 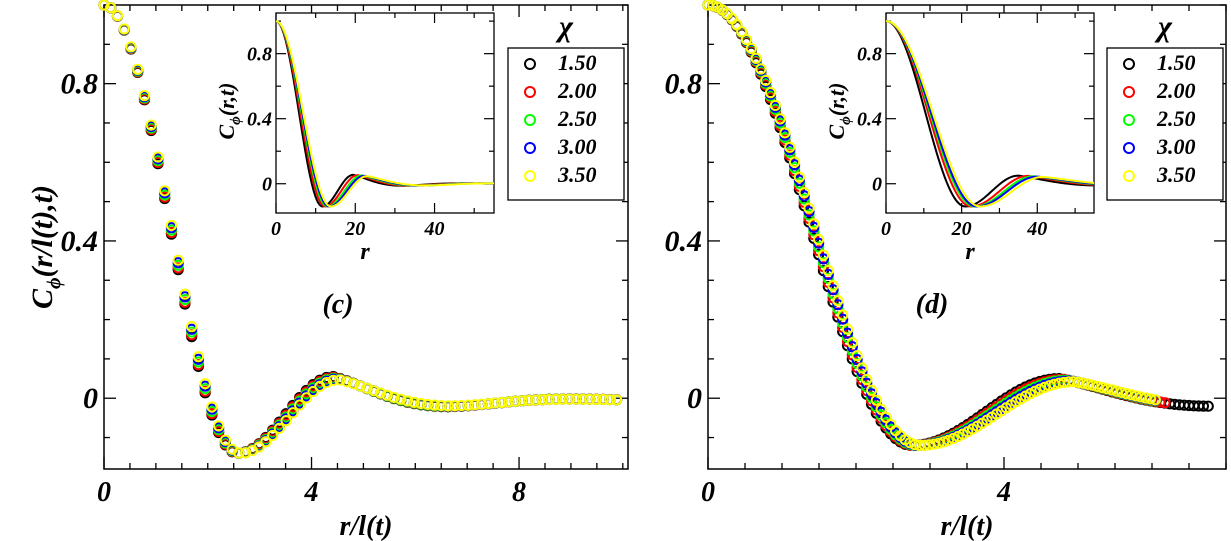 I want to click on legend-marker-2.50, so click(x=1129, y=120).